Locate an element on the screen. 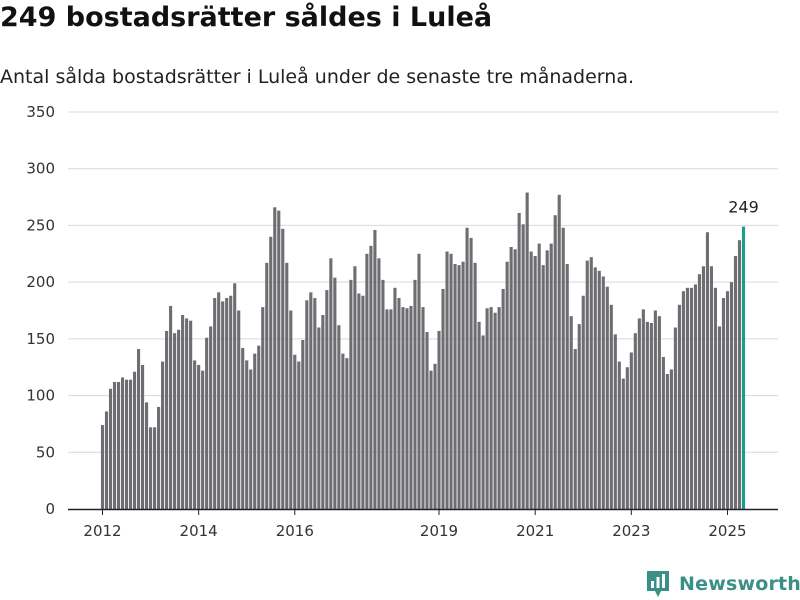 This screenshot has width=800, height=600. last-value-label: 249 is located at coordinates (743, 207).